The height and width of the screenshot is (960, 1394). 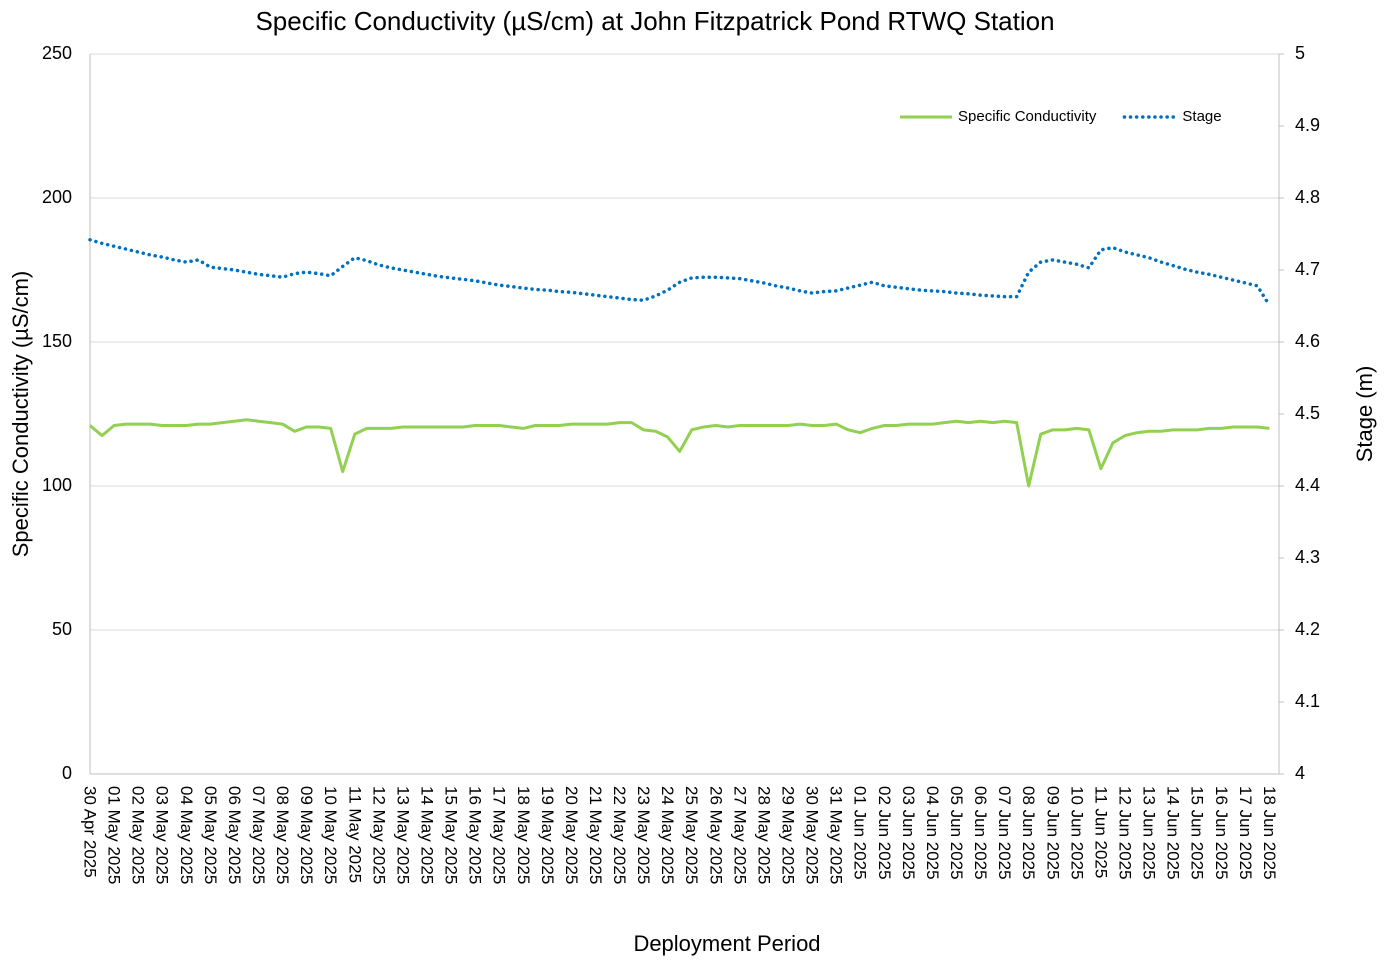 I want to click on x-tick-label: 22 May 2025, so click(x=619, y=835).